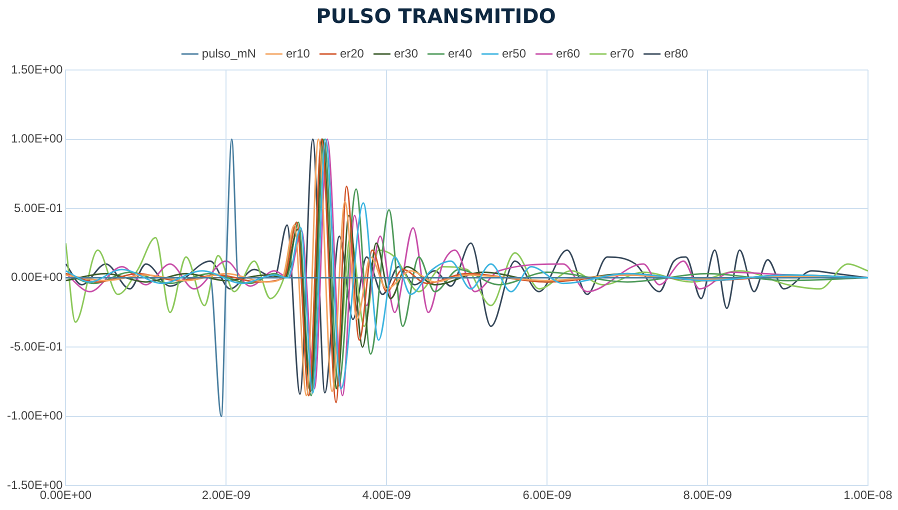 This screenshot has height=510, width=898. What do you see at coordinates (460, 53) in the screenshot?
I see `legend-label: er40` at bounding box center [460, 53].